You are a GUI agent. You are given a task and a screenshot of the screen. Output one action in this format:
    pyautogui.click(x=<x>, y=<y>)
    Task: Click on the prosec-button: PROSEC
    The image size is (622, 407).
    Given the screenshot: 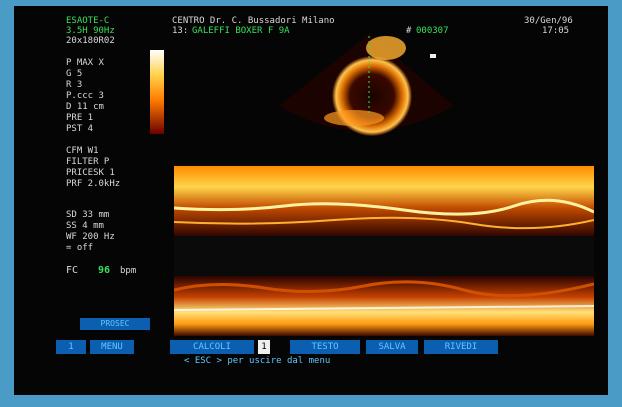 What is the action you would take?
    pyautogui.click(x=115, y=324)
    